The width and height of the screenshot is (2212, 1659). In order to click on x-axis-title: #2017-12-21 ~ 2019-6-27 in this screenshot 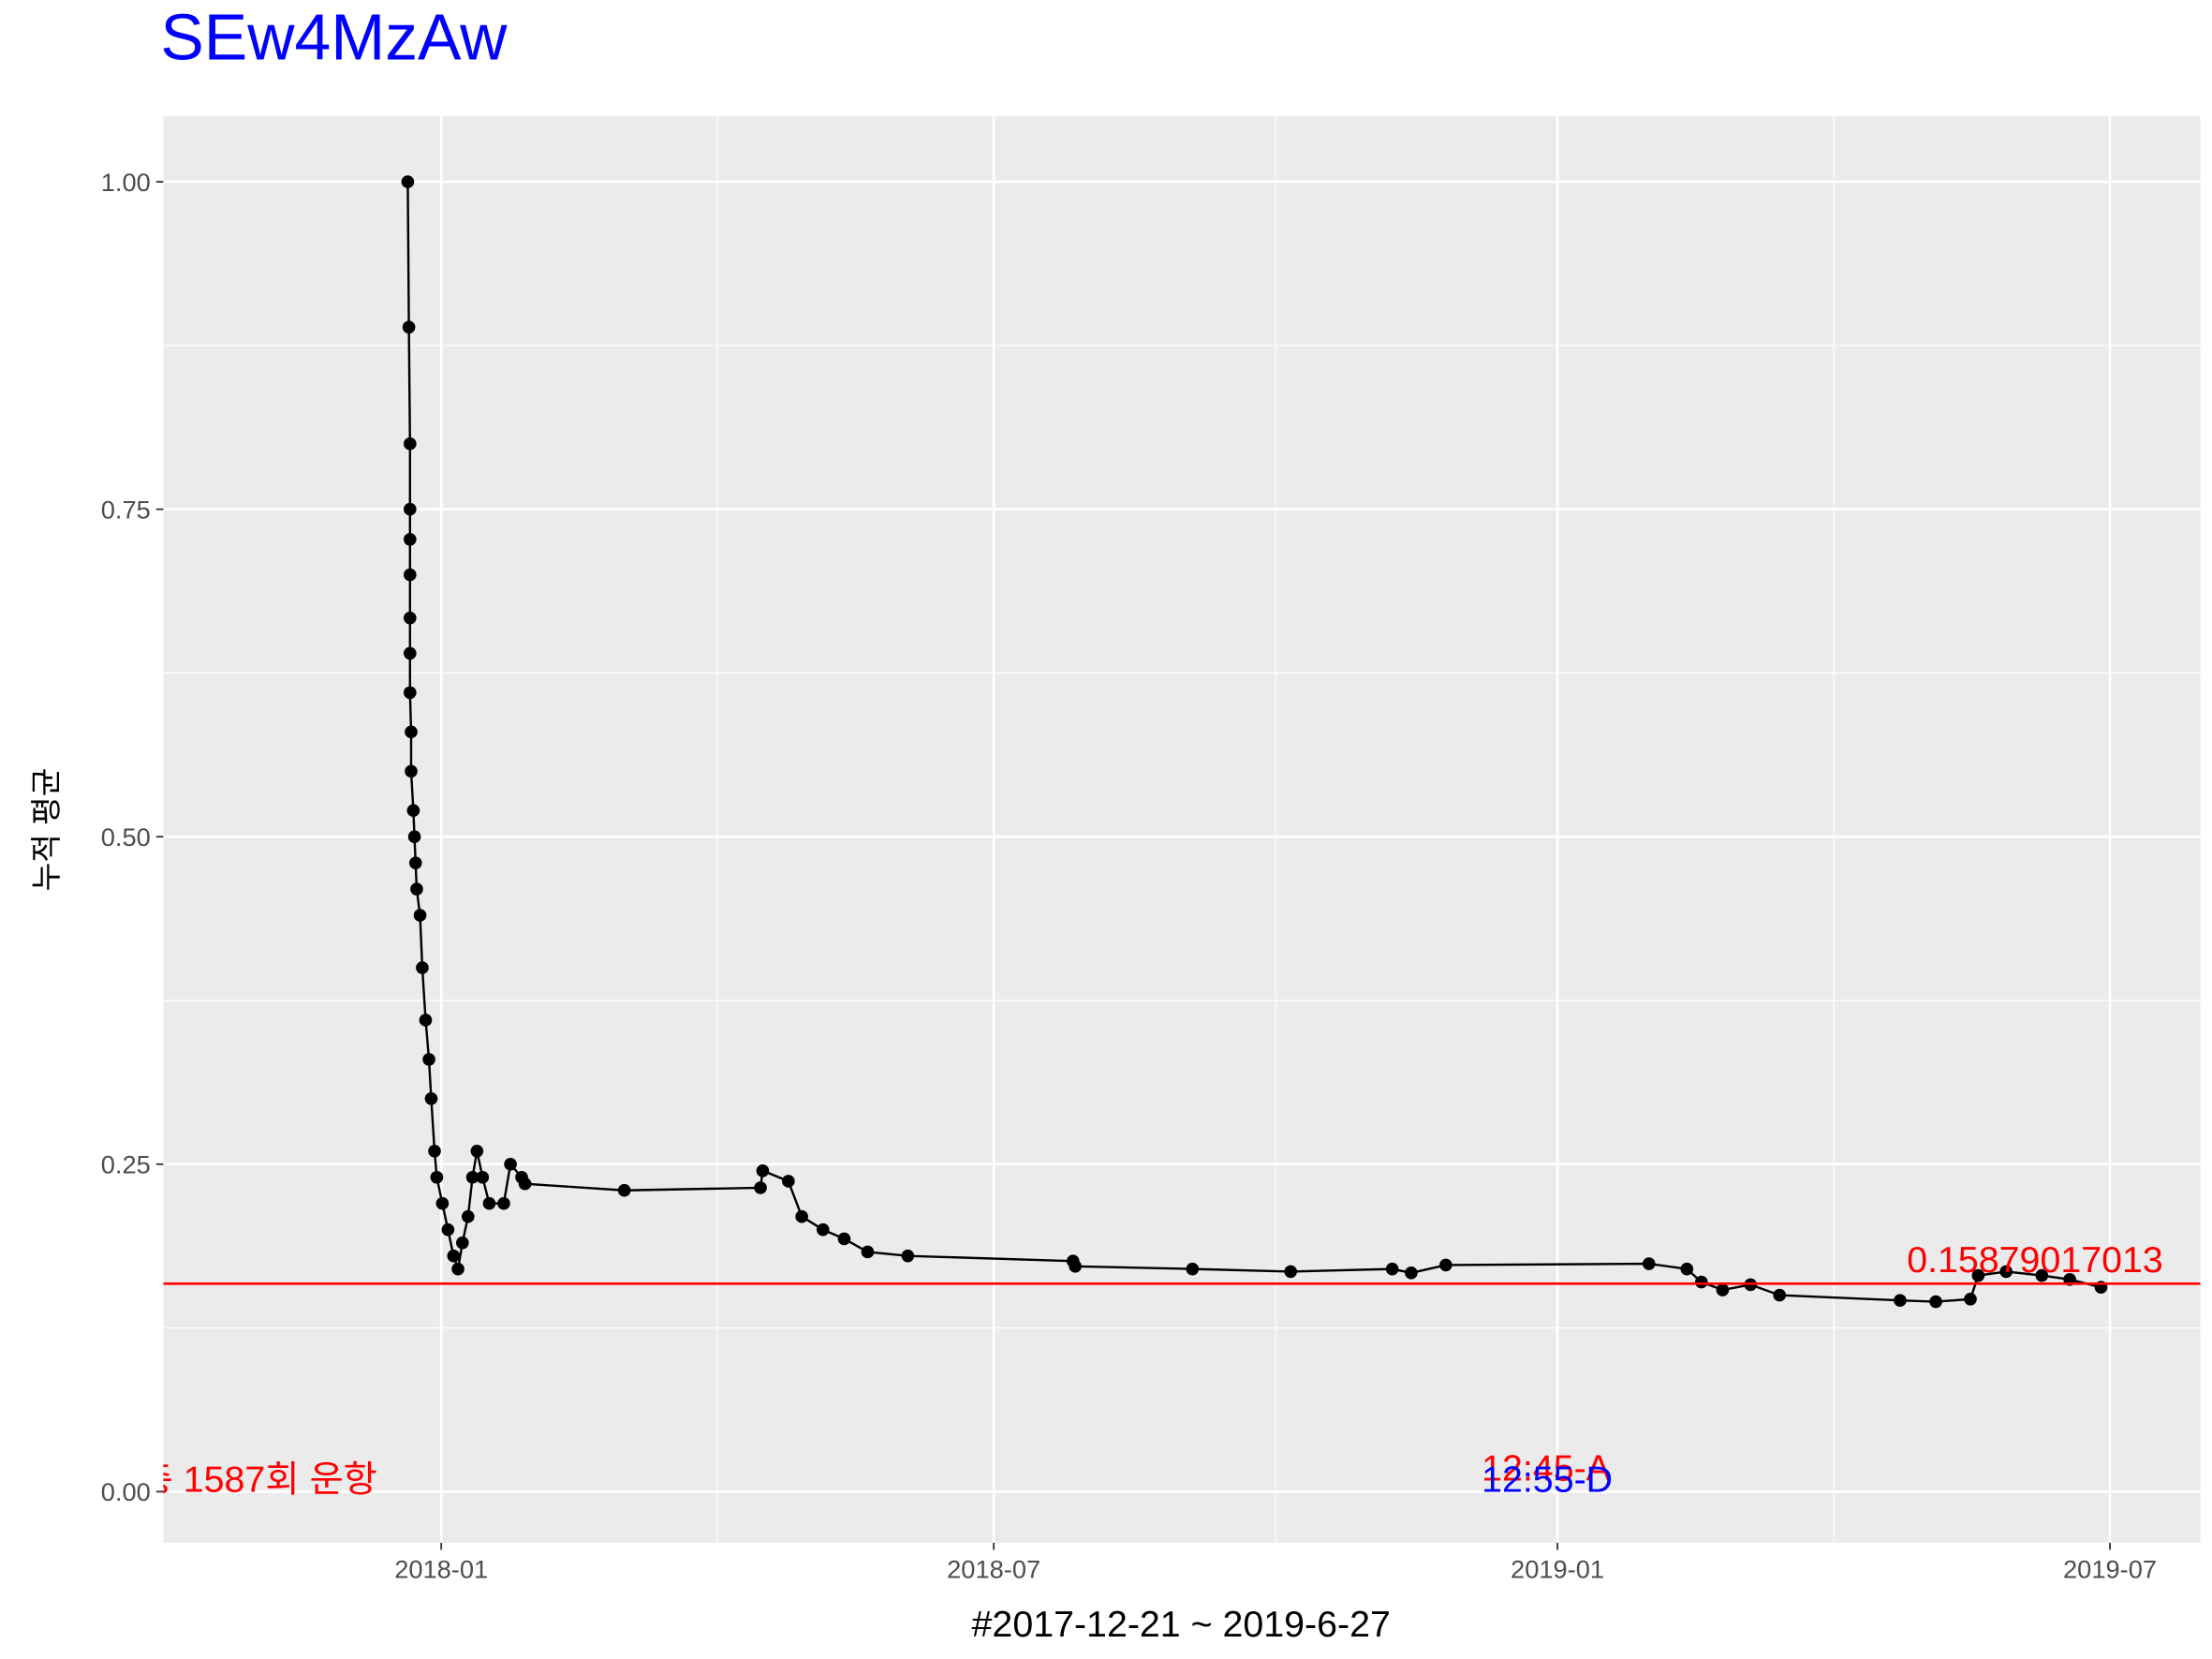, I will do `click(1182, 1625)`.